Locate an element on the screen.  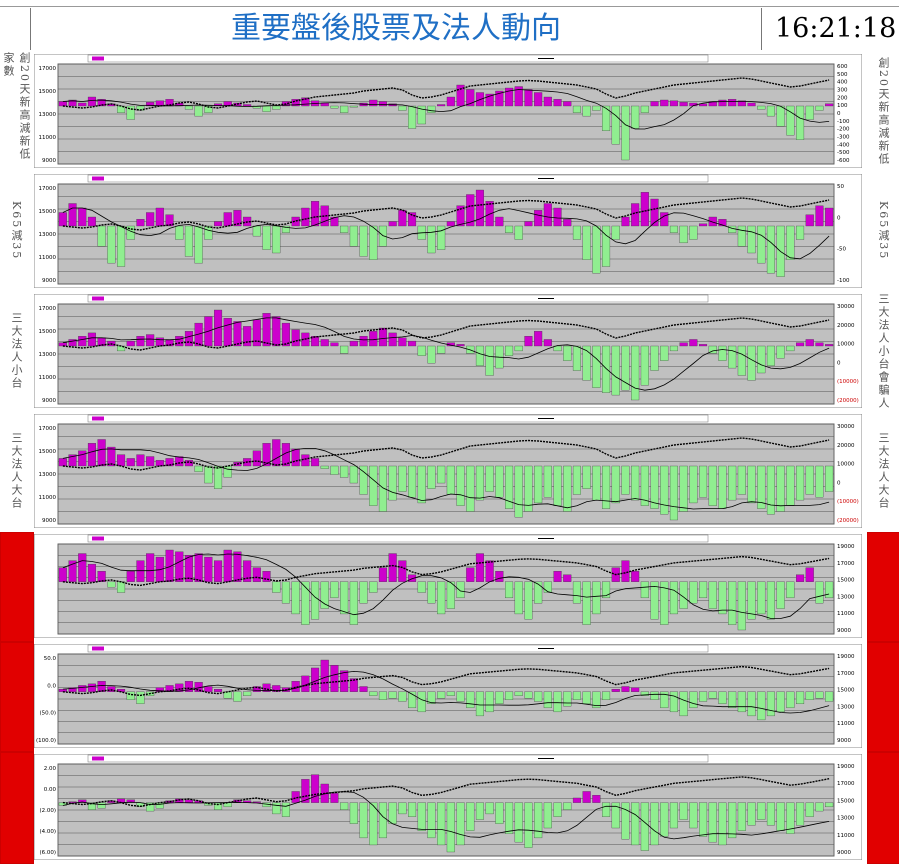
left-side-label: 三大法人大台 is located at coordinates (16, 471).